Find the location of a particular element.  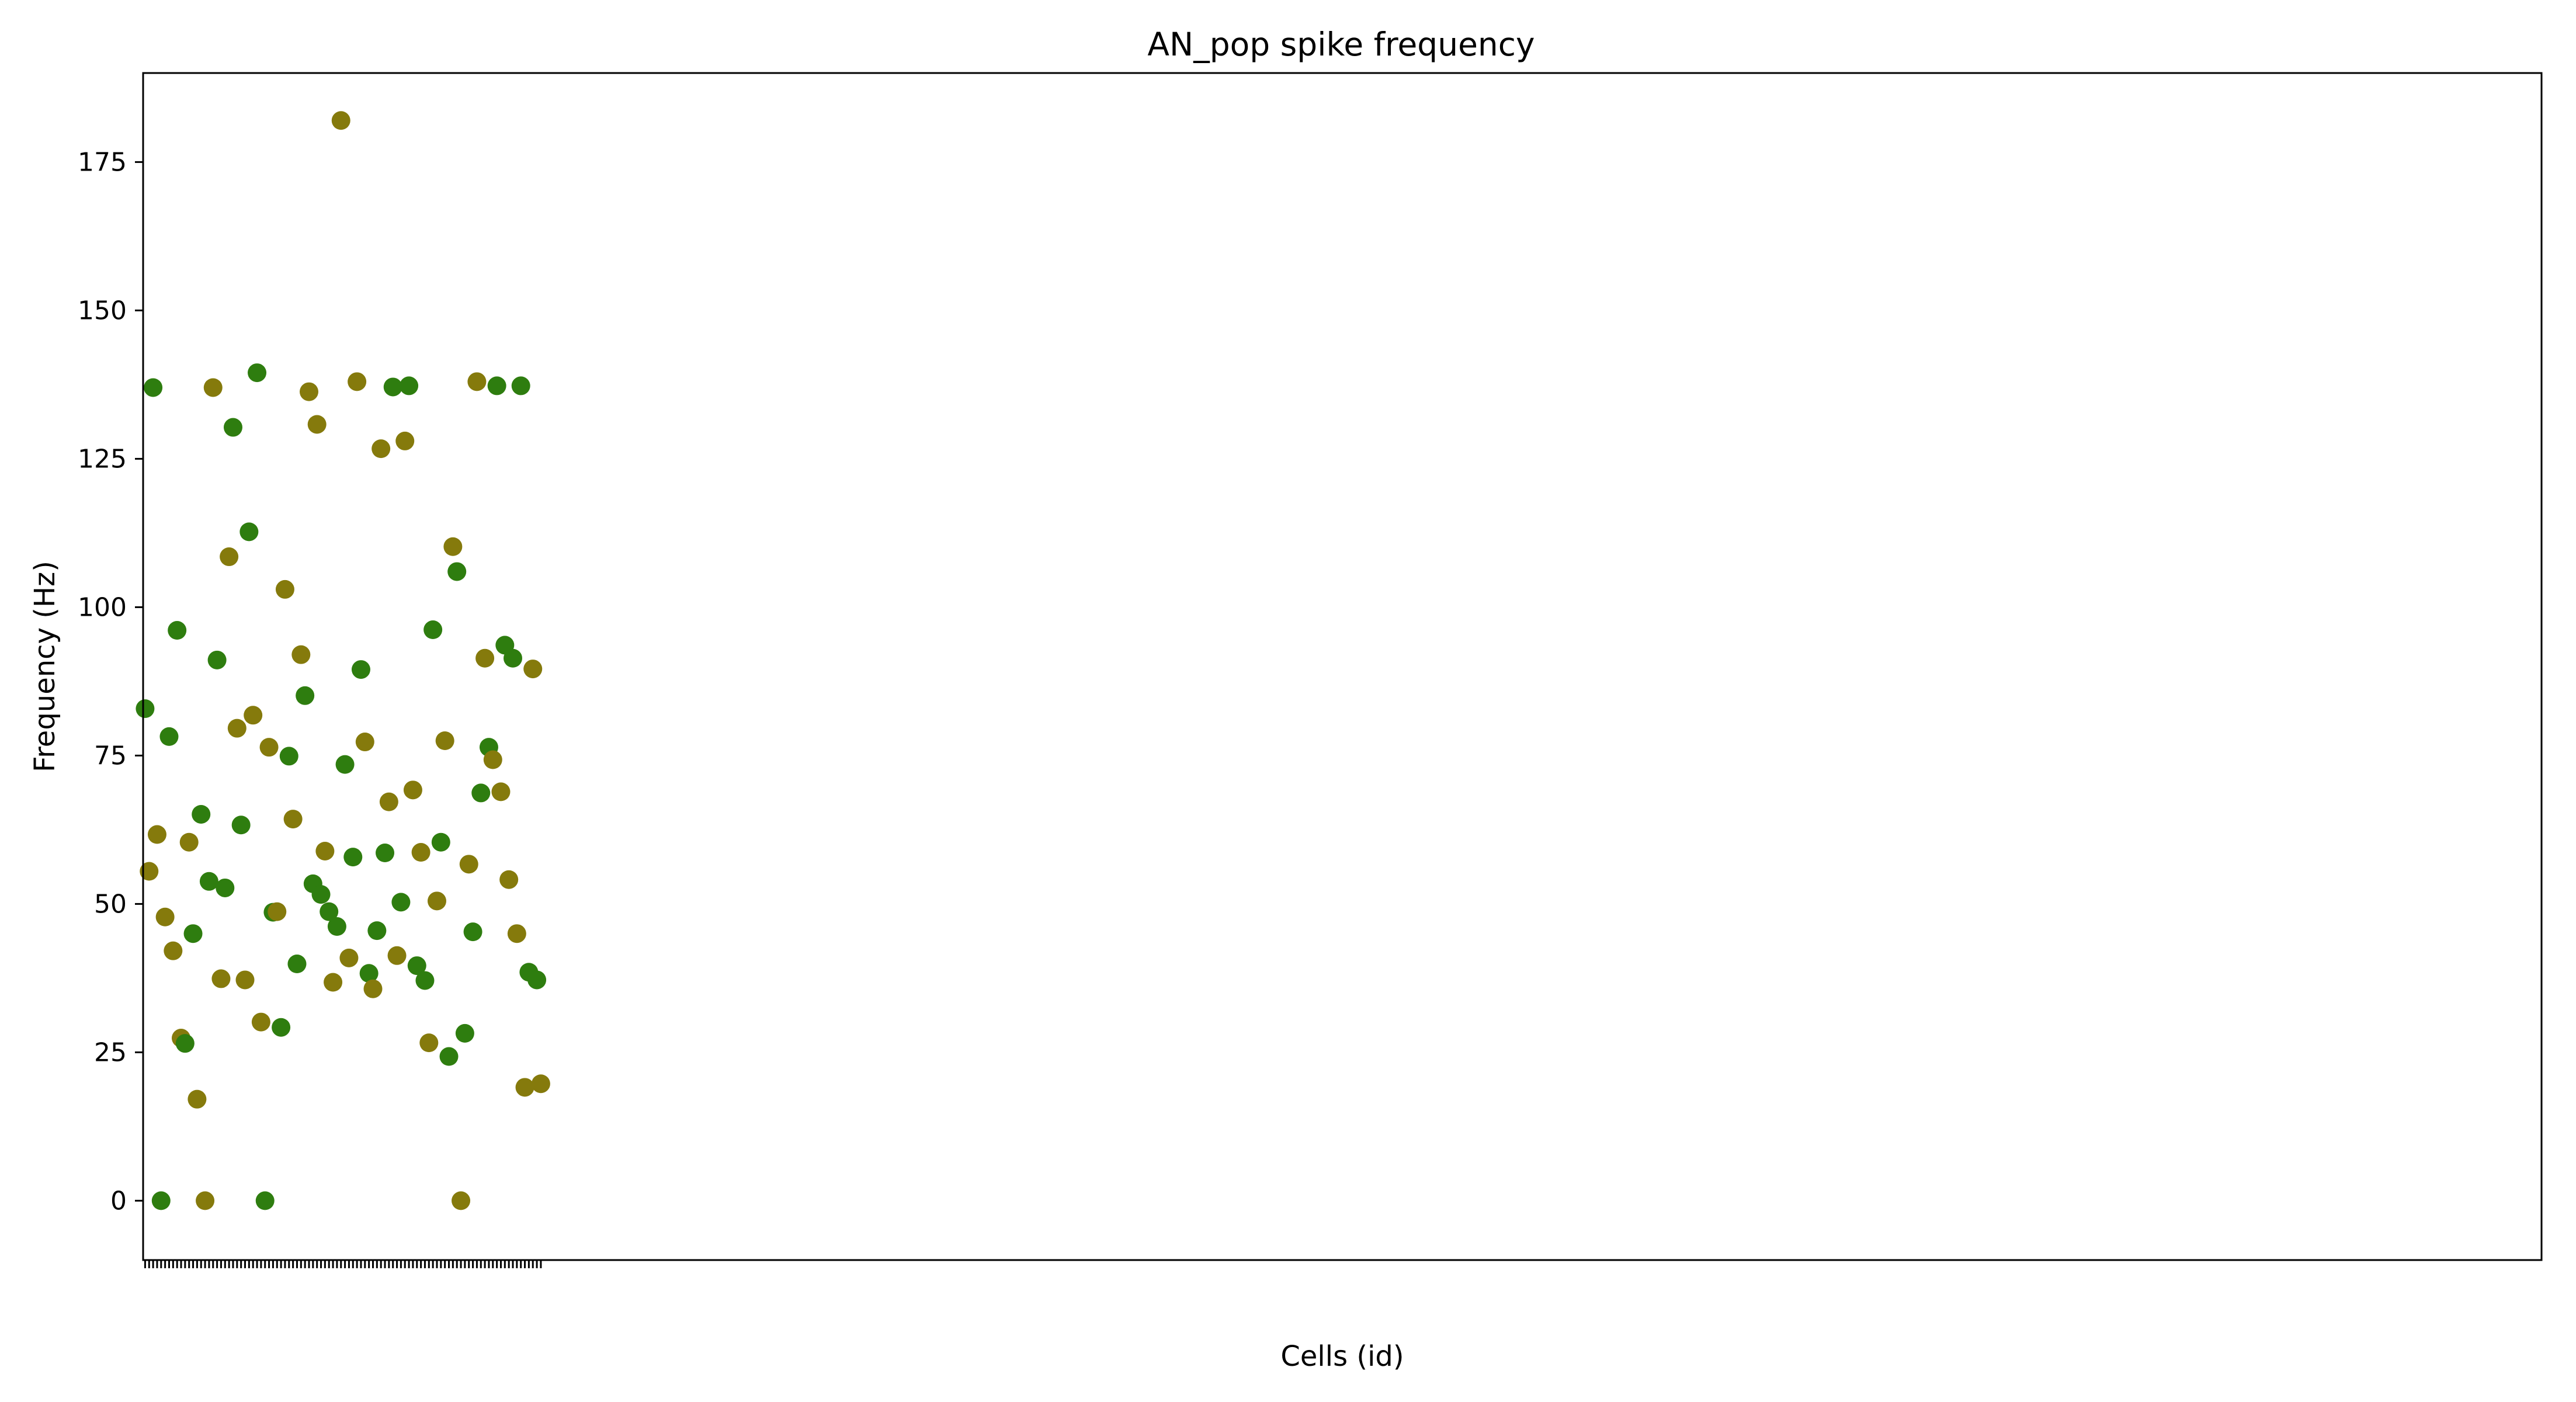

x-axis-ticks is located at coordinates (343, 1264).